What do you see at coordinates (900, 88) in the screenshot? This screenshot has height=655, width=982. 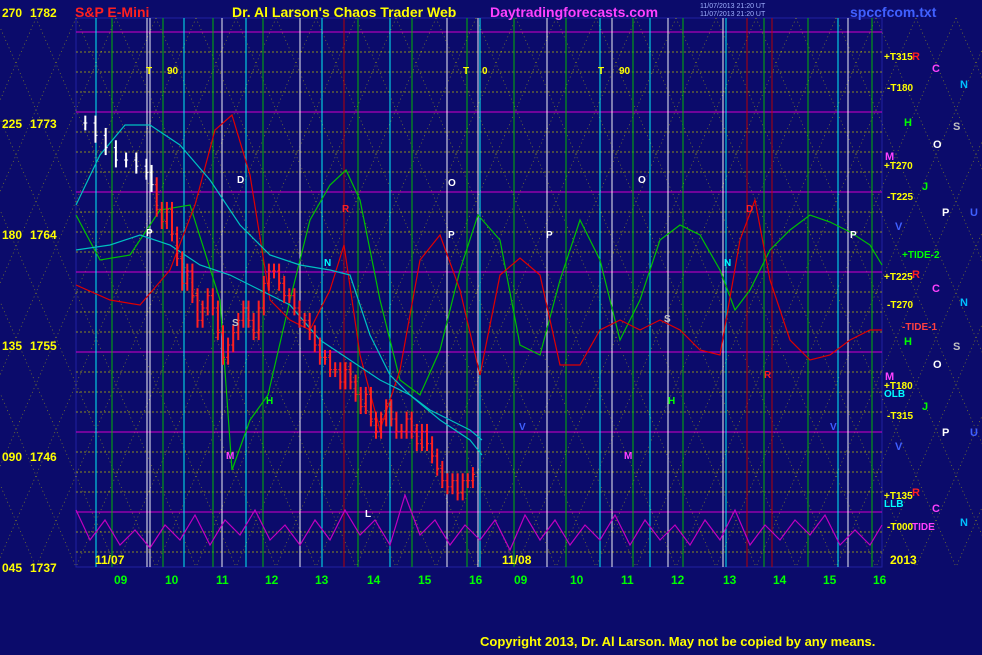 I see `right-time-label: -T180` at bounding box center [900, 88].